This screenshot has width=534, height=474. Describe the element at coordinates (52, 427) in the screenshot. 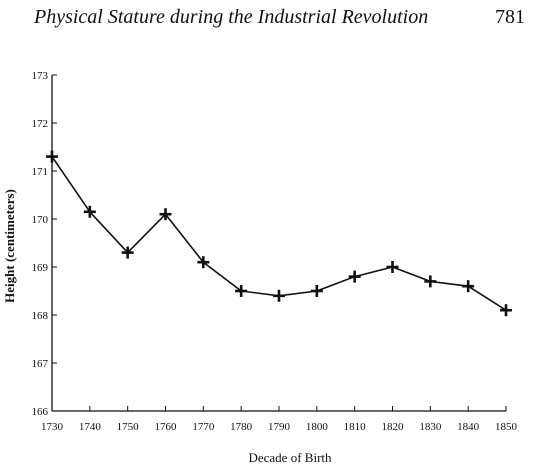

I see `x-tick-label: 1730` at that location.